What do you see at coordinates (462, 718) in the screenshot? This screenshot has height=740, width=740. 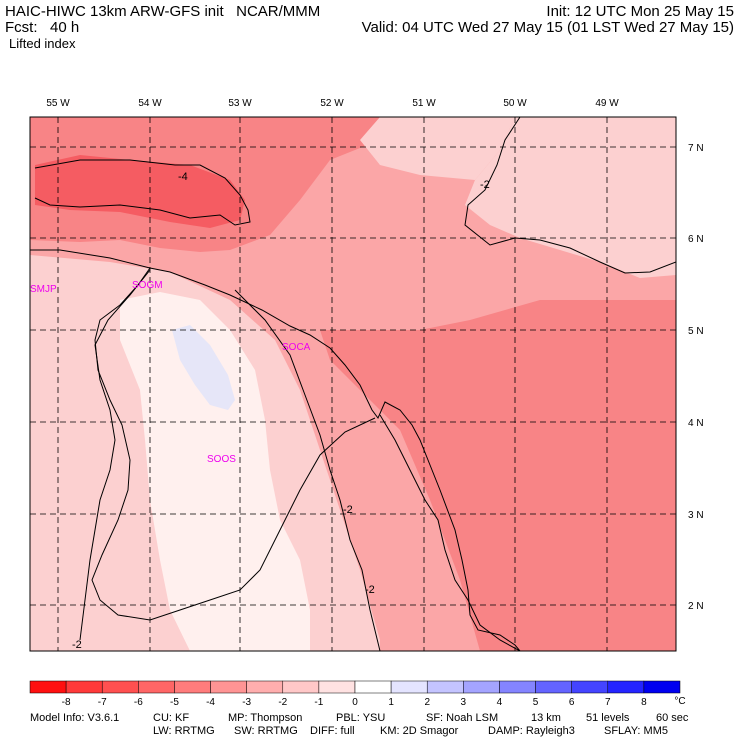 I see `footer-sf: SF: Noah LSM` at bounding box center [462, 718].